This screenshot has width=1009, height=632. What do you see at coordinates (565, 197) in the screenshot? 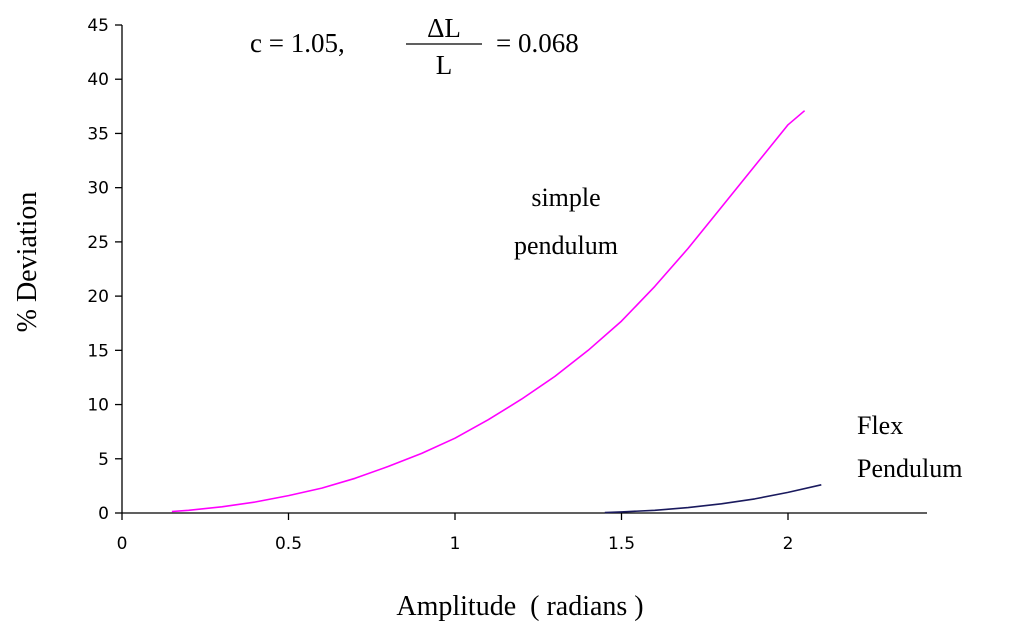
I see `simple-pendulum-label-line1: simple` at bounding box center [565, 197].